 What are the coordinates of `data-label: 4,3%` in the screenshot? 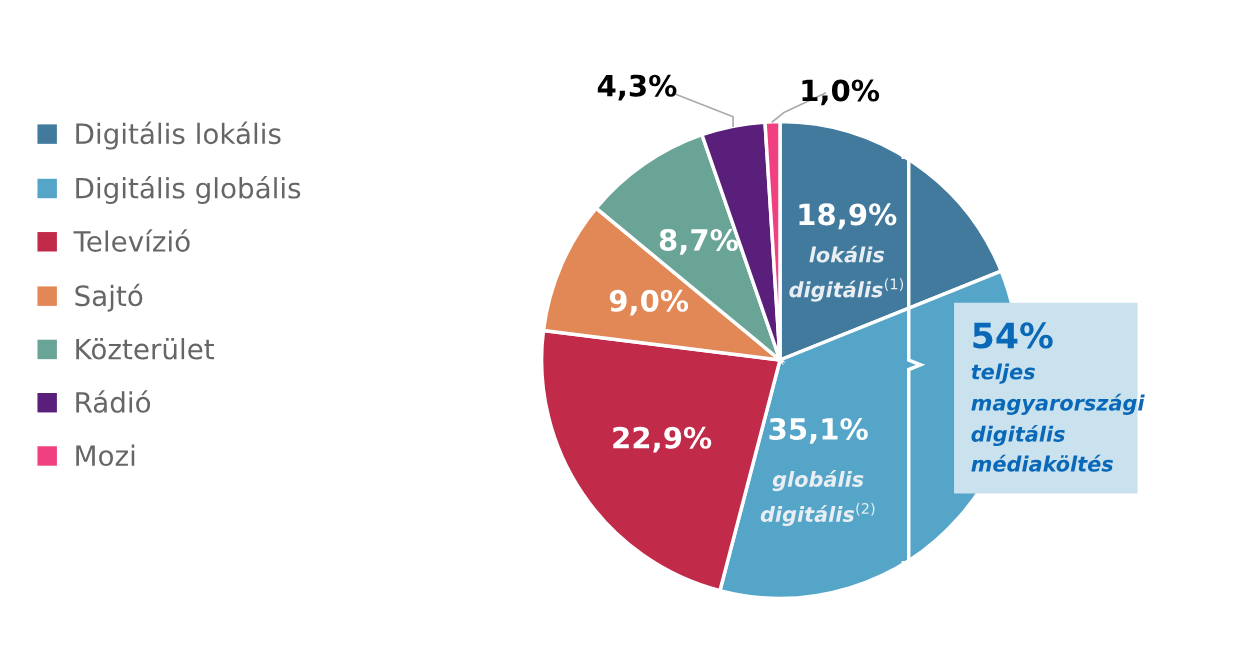 It's located at (637, 87).